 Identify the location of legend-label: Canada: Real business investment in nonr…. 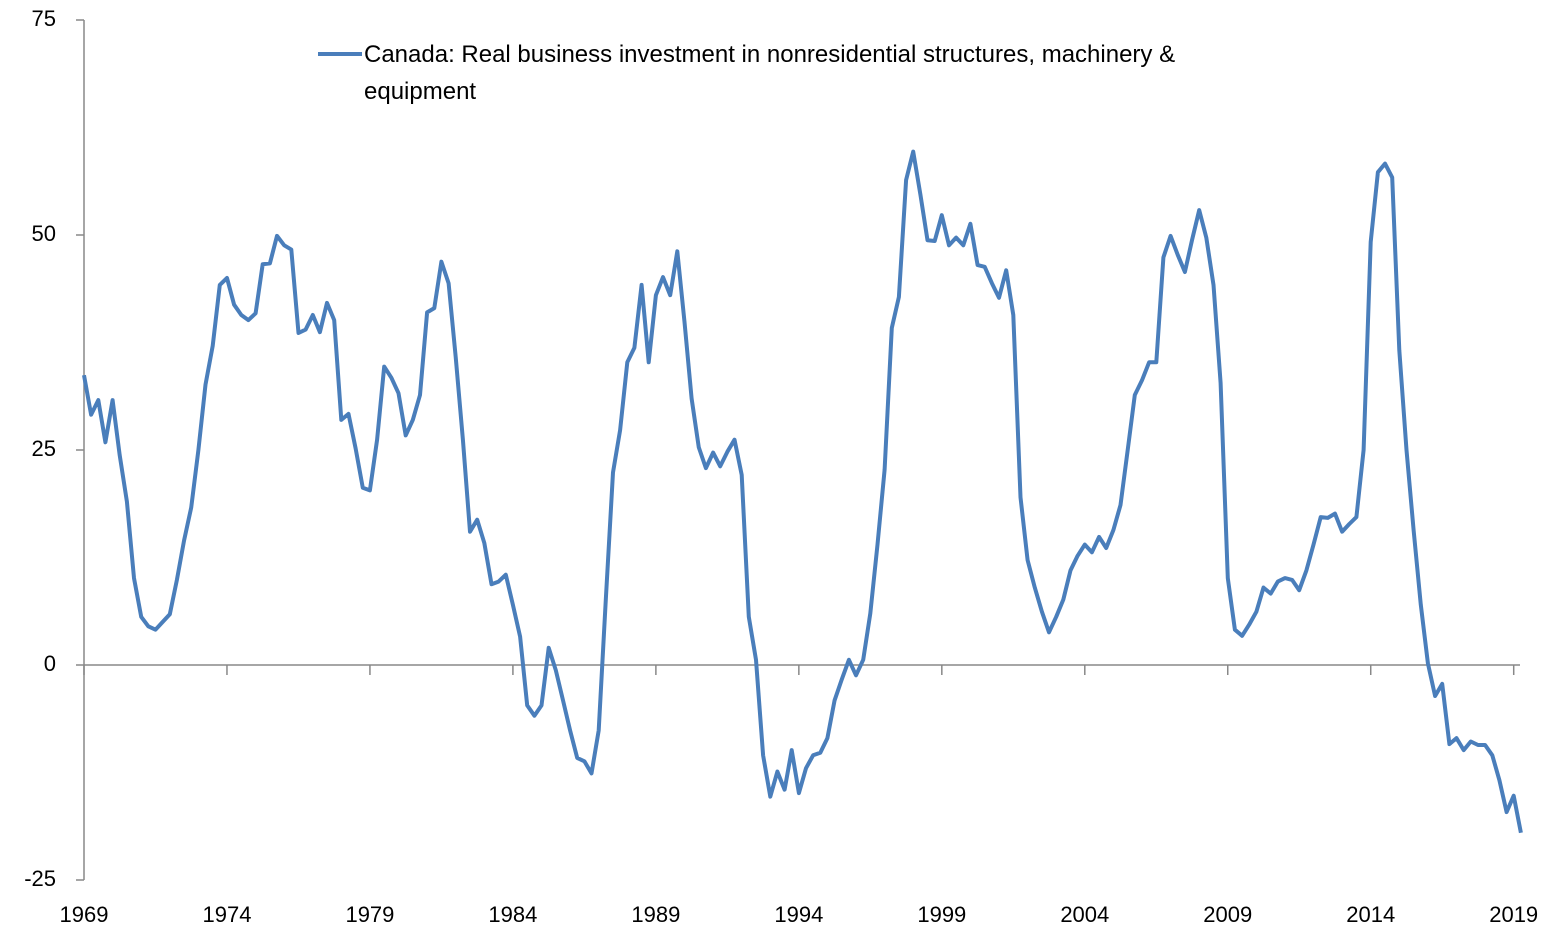
(770, 73).